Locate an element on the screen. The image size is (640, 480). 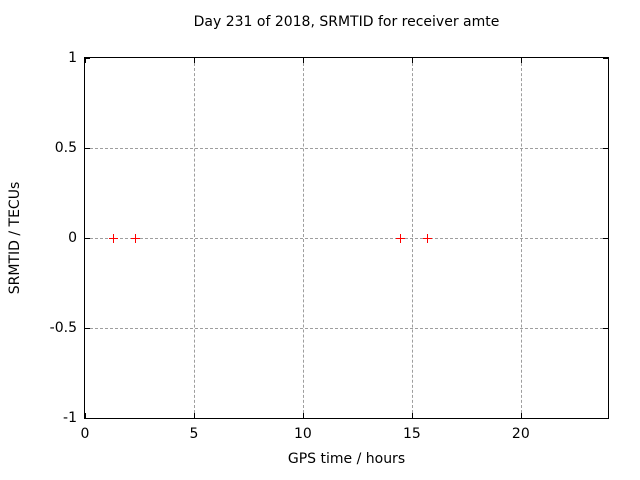
x-tick-label: 5 is located at coordinates (194, 434).